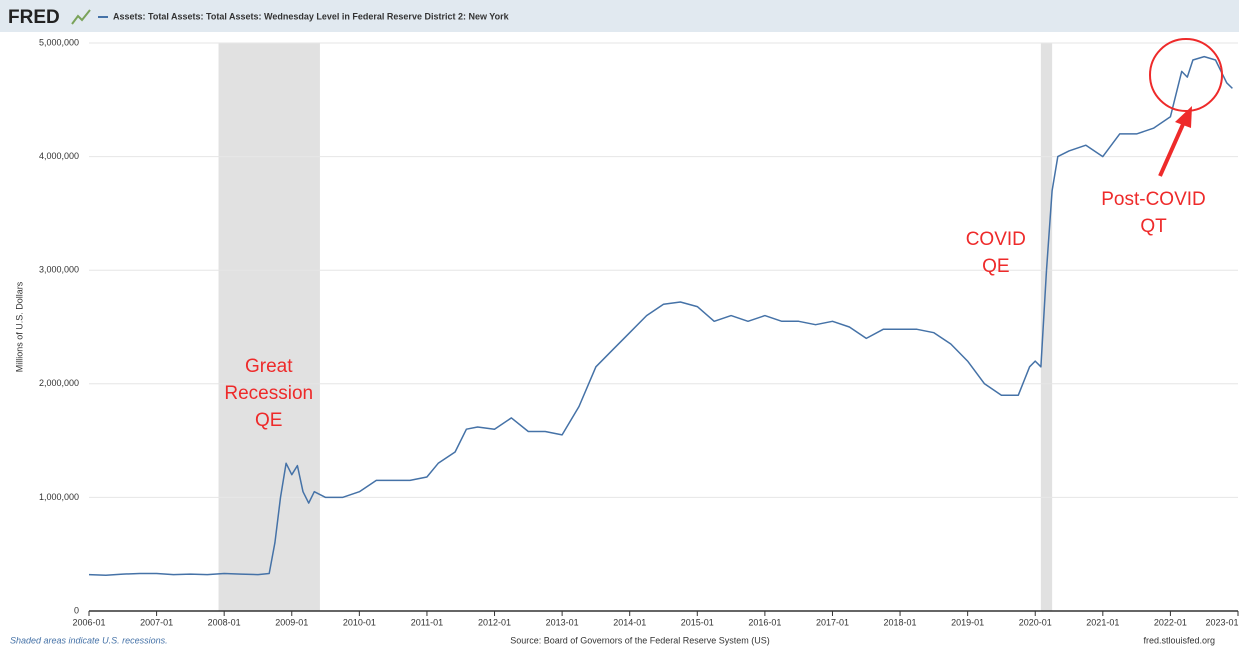 This screenshot has width=1239, height=647. I want to click on arrow-shaft, so click(1172, 149).